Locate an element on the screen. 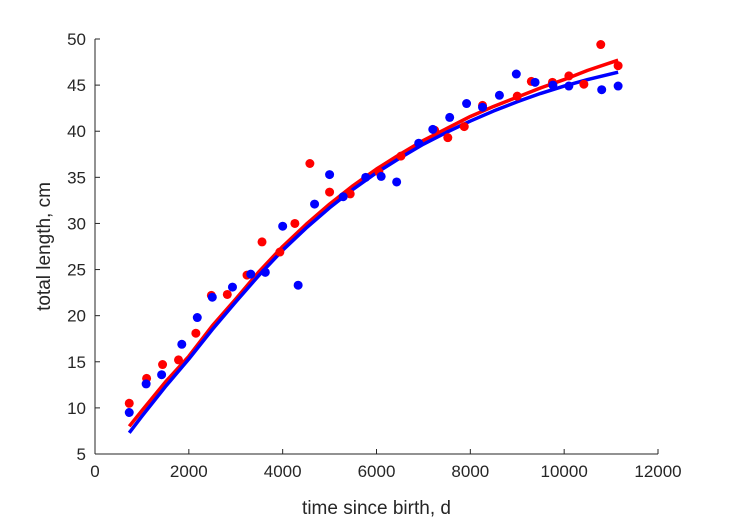 The width and height of the screenshot is (729, 521). x-tick-label: 8000 is located at coordinates (470, 471).